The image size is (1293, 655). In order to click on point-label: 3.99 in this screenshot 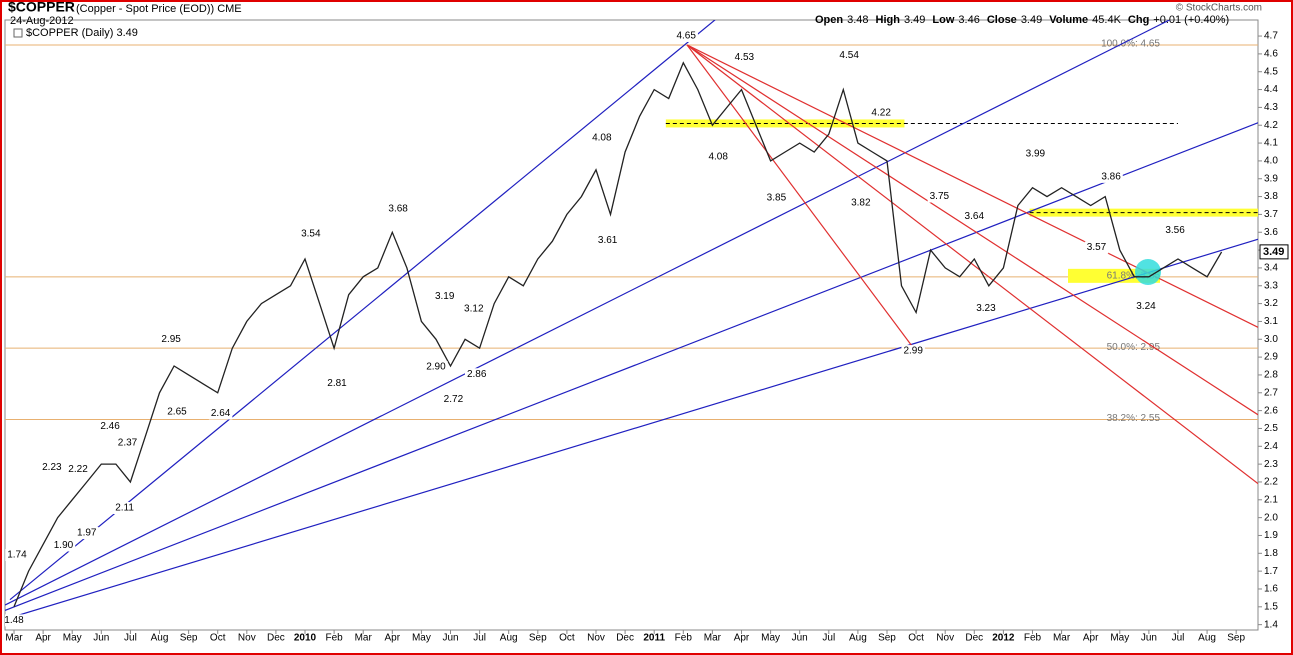, I will do `click(1036, 153)`.